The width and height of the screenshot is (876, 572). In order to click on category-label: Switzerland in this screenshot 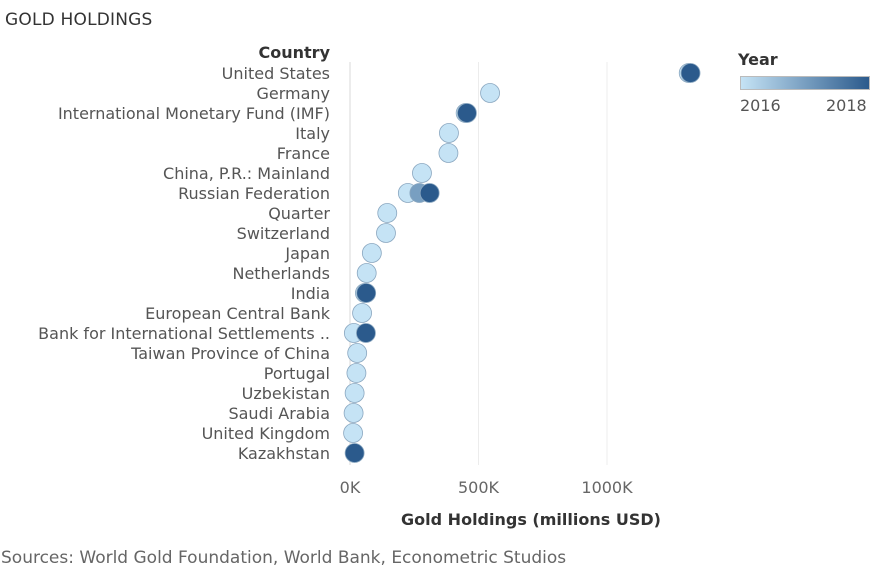, I will do `click(283, 233)`.